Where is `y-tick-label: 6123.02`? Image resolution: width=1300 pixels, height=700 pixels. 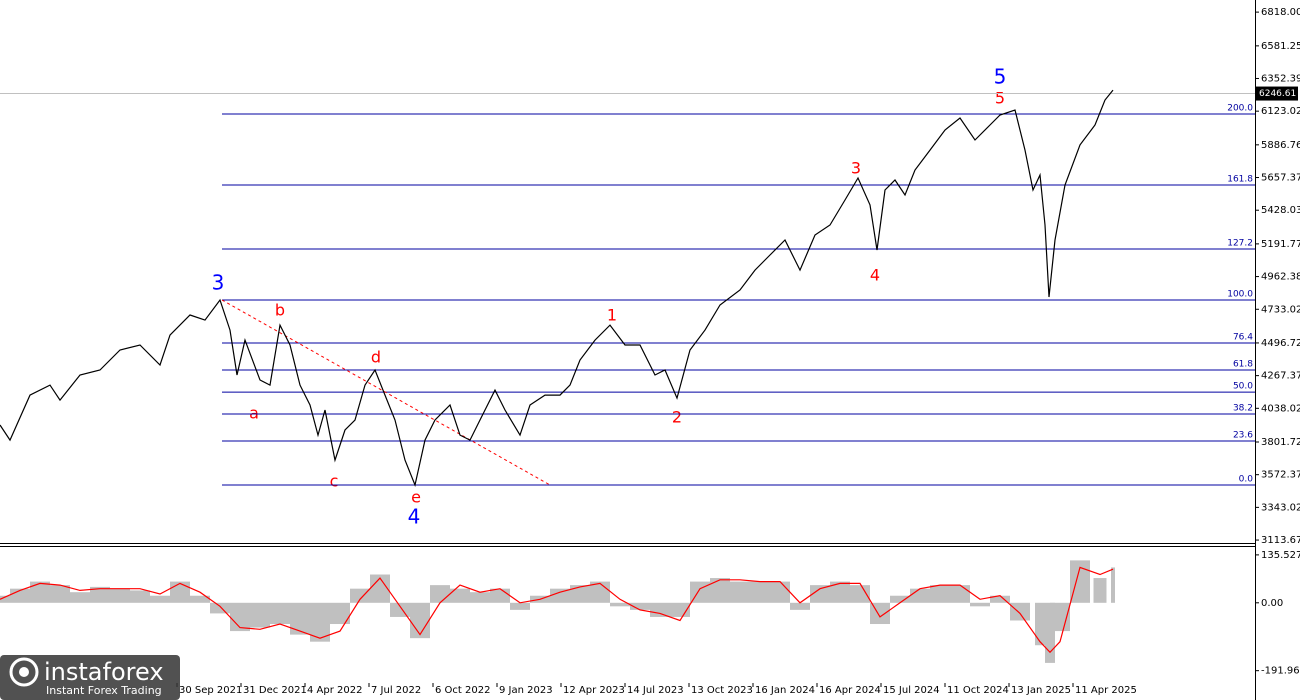
y-tick-label: 6123.02 is located at coordinates (1280, 111).